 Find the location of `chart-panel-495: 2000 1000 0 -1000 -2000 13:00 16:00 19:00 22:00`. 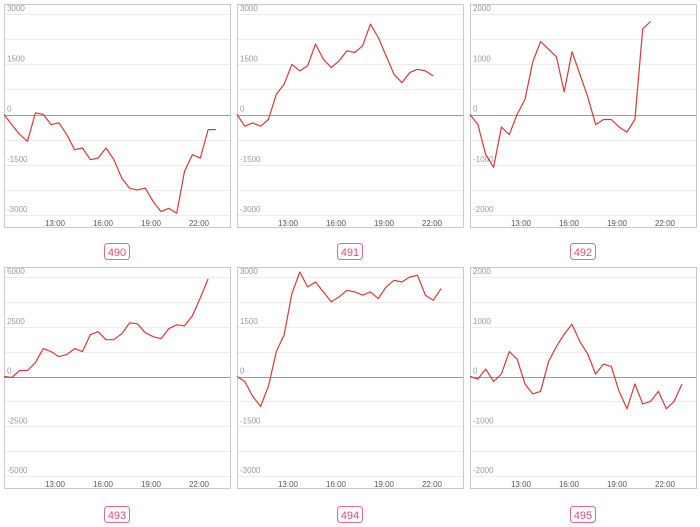

chart-panel-495: 2000 1000 0 -1000 -2000 13:00 16:00 19:00 22:00 is located at coordinates (583, 378).